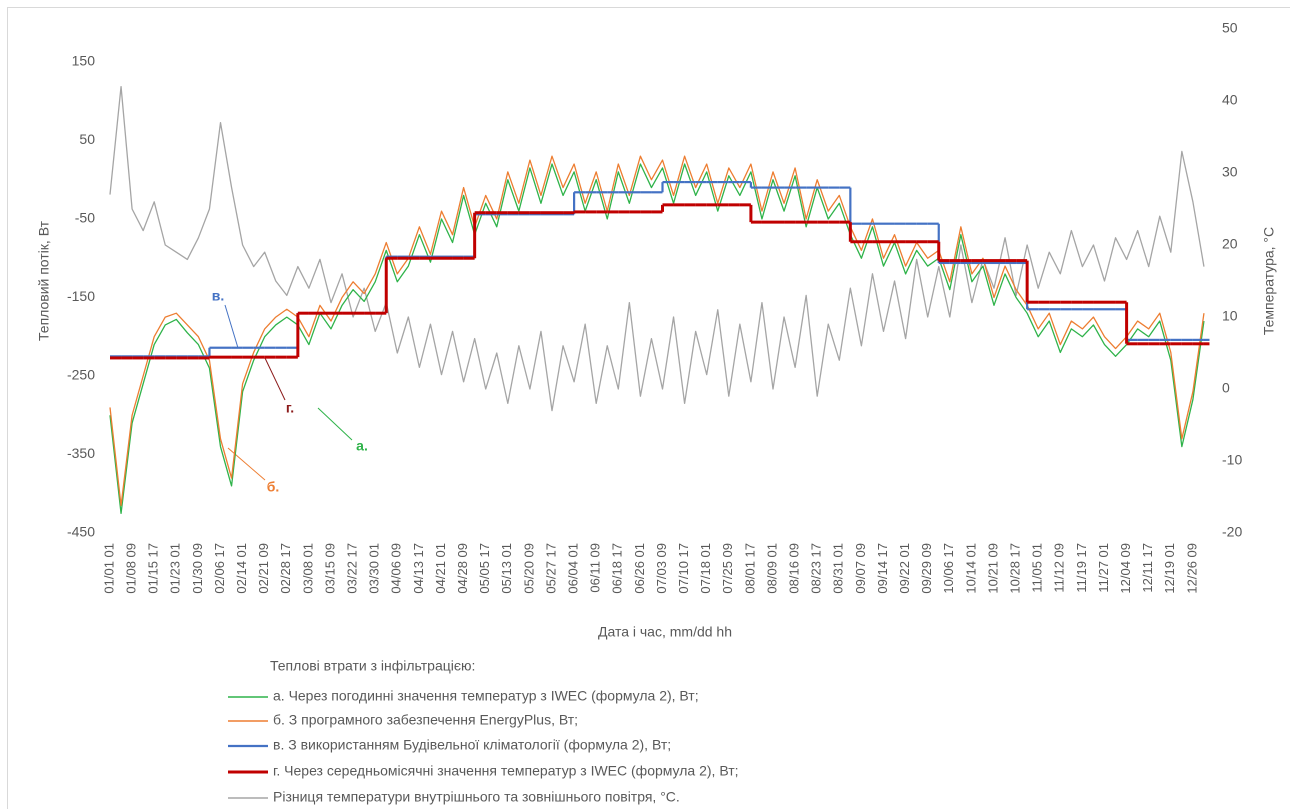  Describe the element at coordinates (926, 568) in the screenshot. I see `x-tick-label: 09/29 09` at that location.